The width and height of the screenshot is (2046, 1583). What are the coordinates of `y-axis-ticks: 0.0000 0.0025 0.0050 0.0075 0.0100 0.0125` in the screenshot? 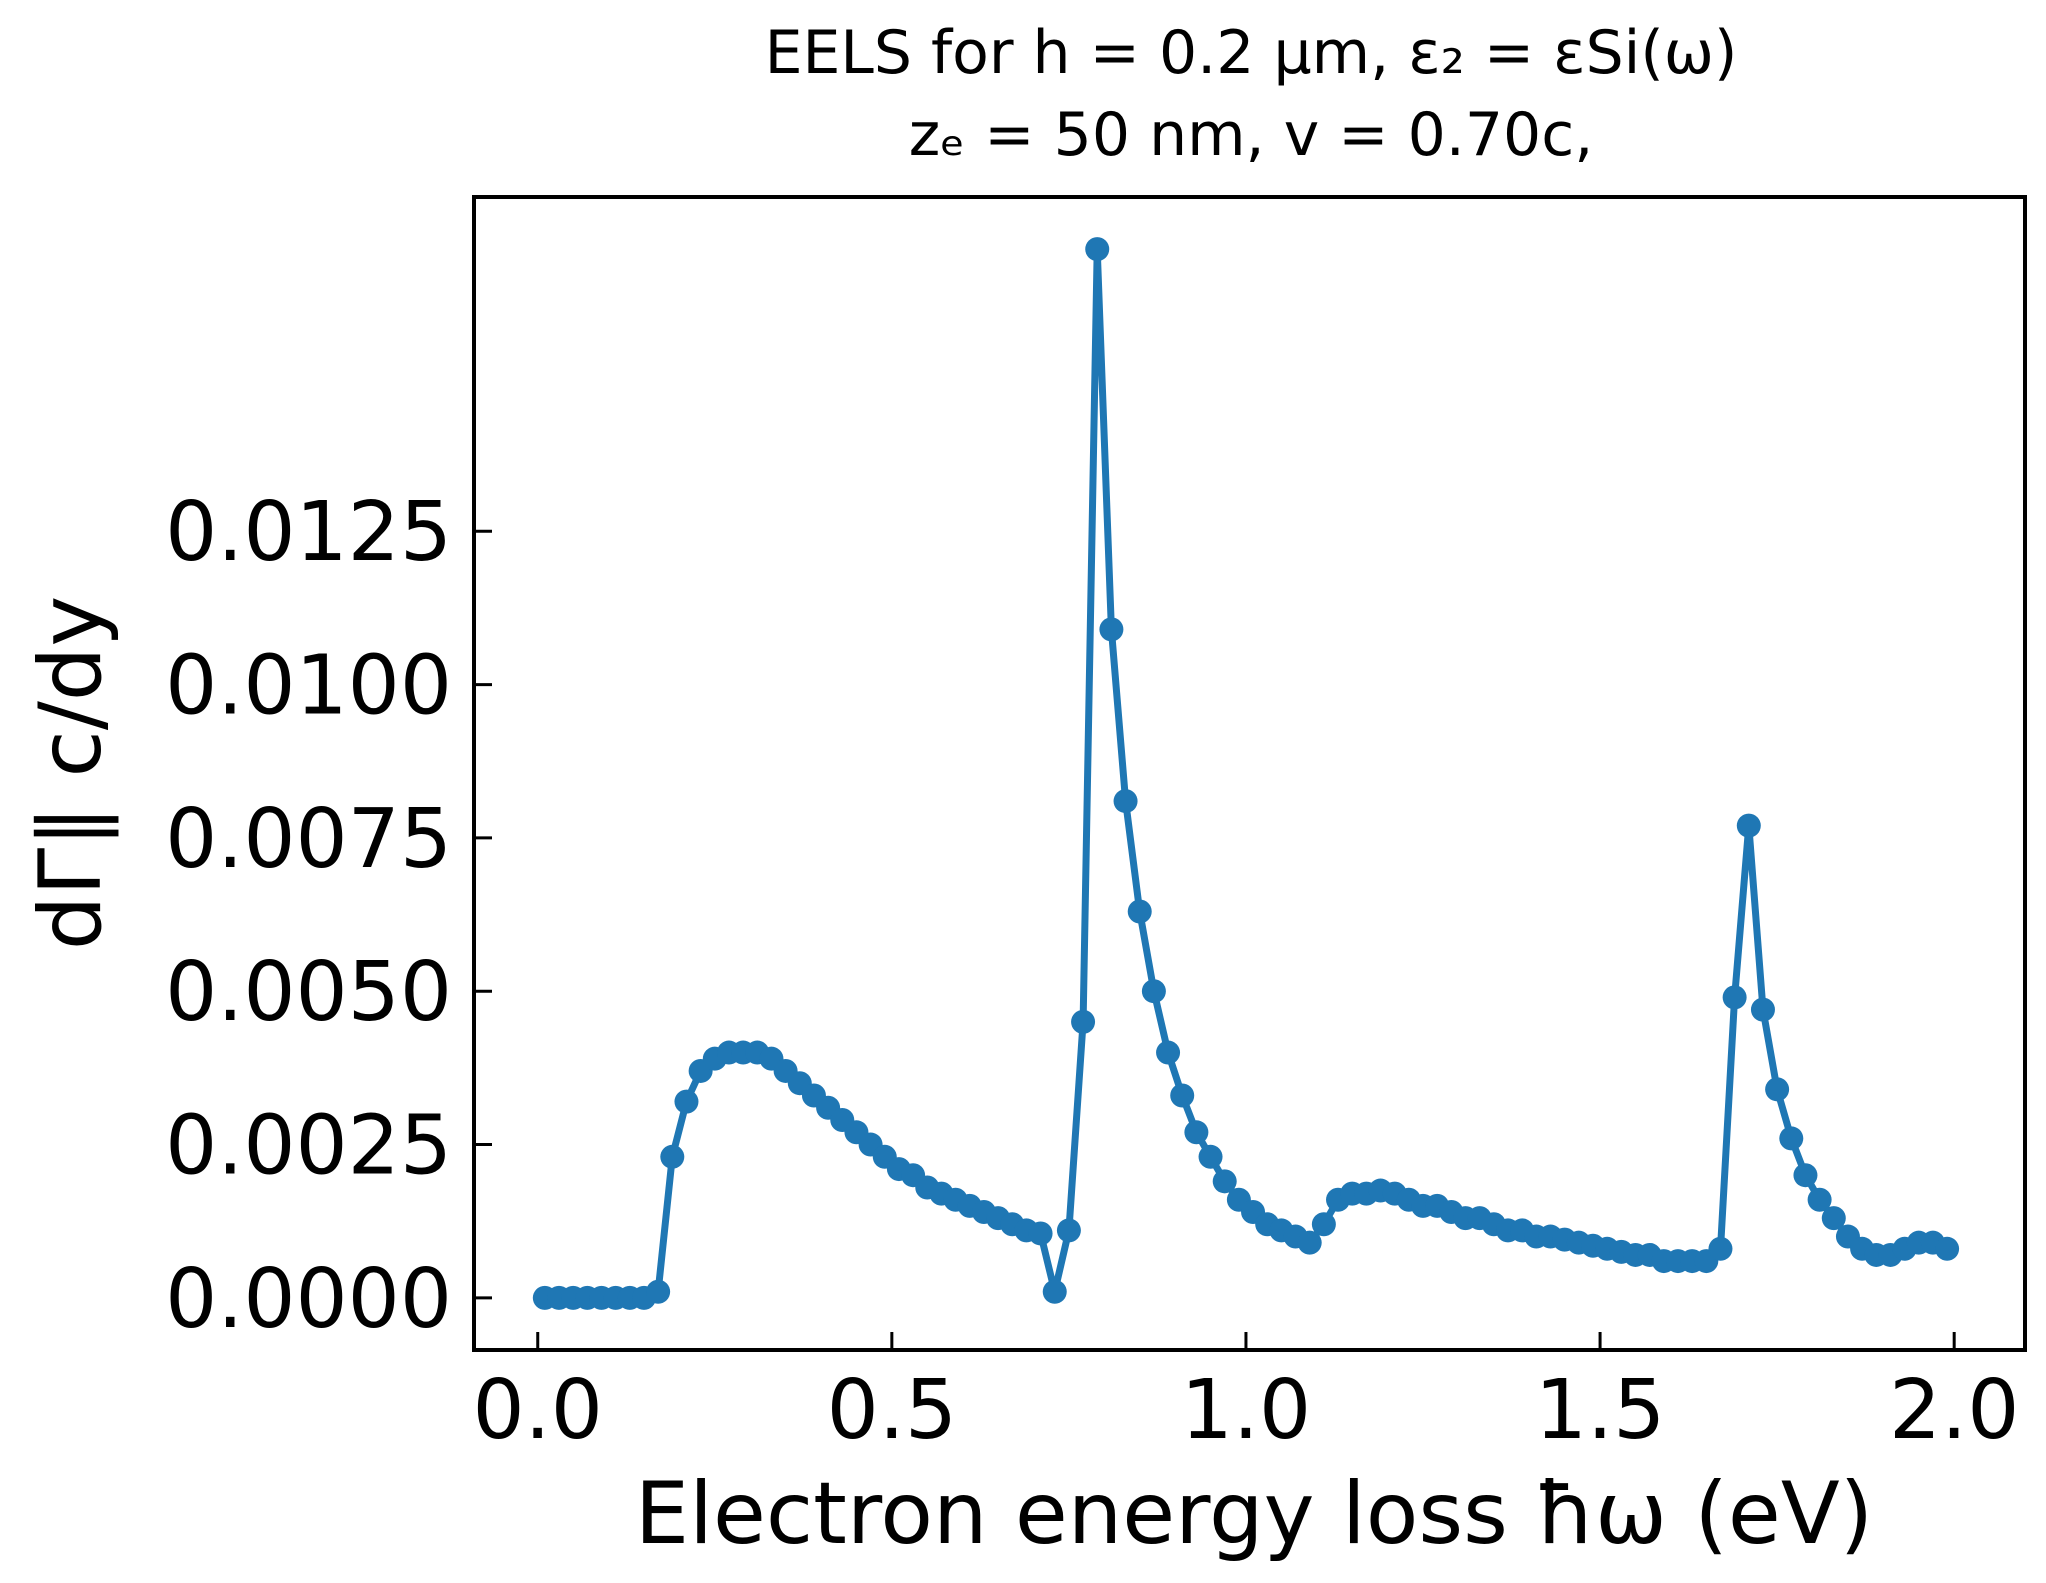 It's located at (328, 916).